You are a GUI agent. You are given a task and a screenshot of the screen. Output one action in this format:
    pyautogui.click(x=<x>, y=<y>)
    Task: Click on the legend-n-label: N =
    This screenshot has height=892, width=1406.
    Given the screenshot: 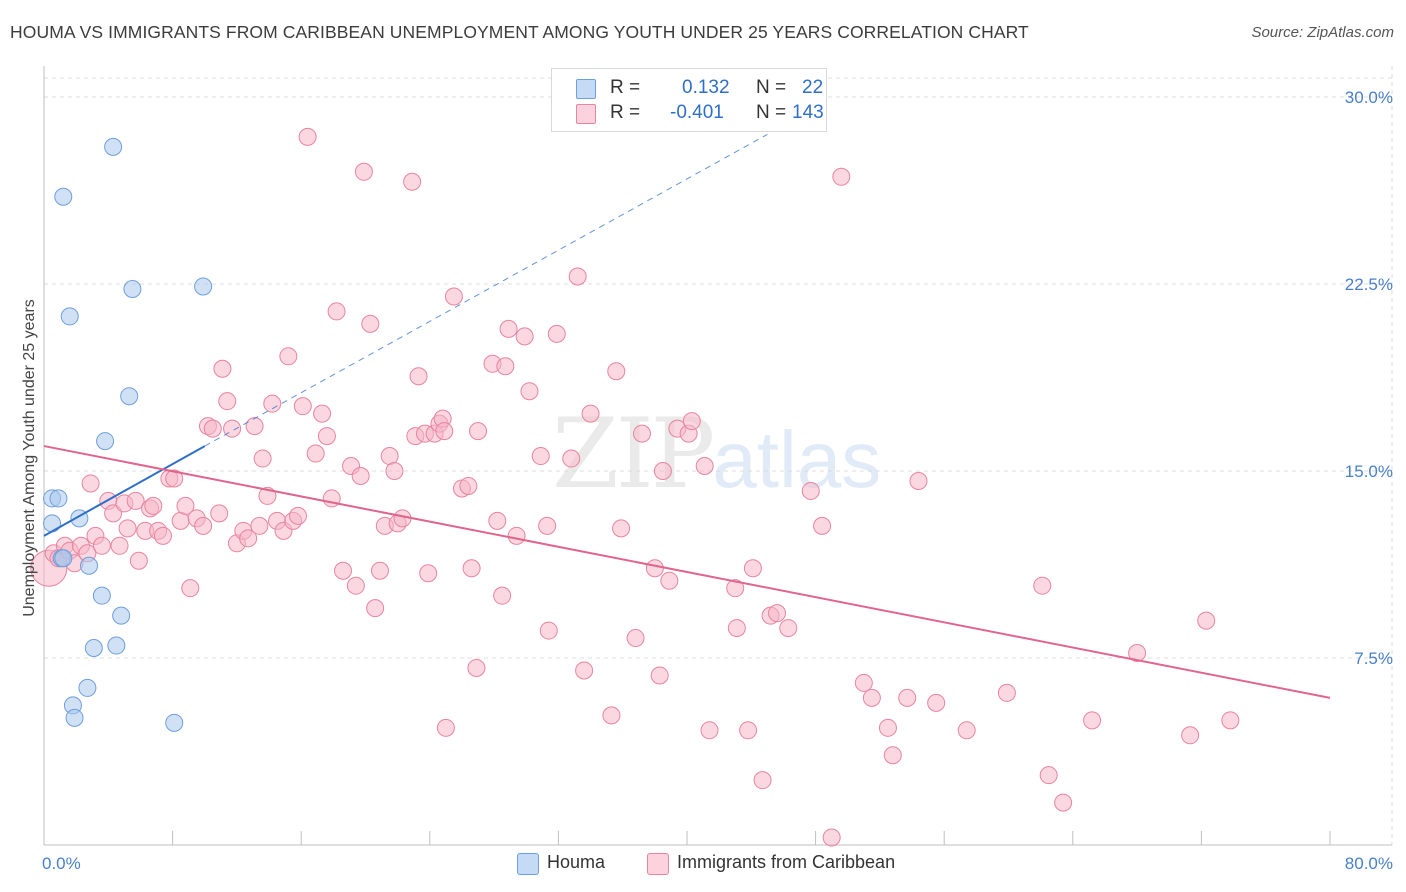 What is the action you would take?
    pyautogui.click(x=771, y=112)
    